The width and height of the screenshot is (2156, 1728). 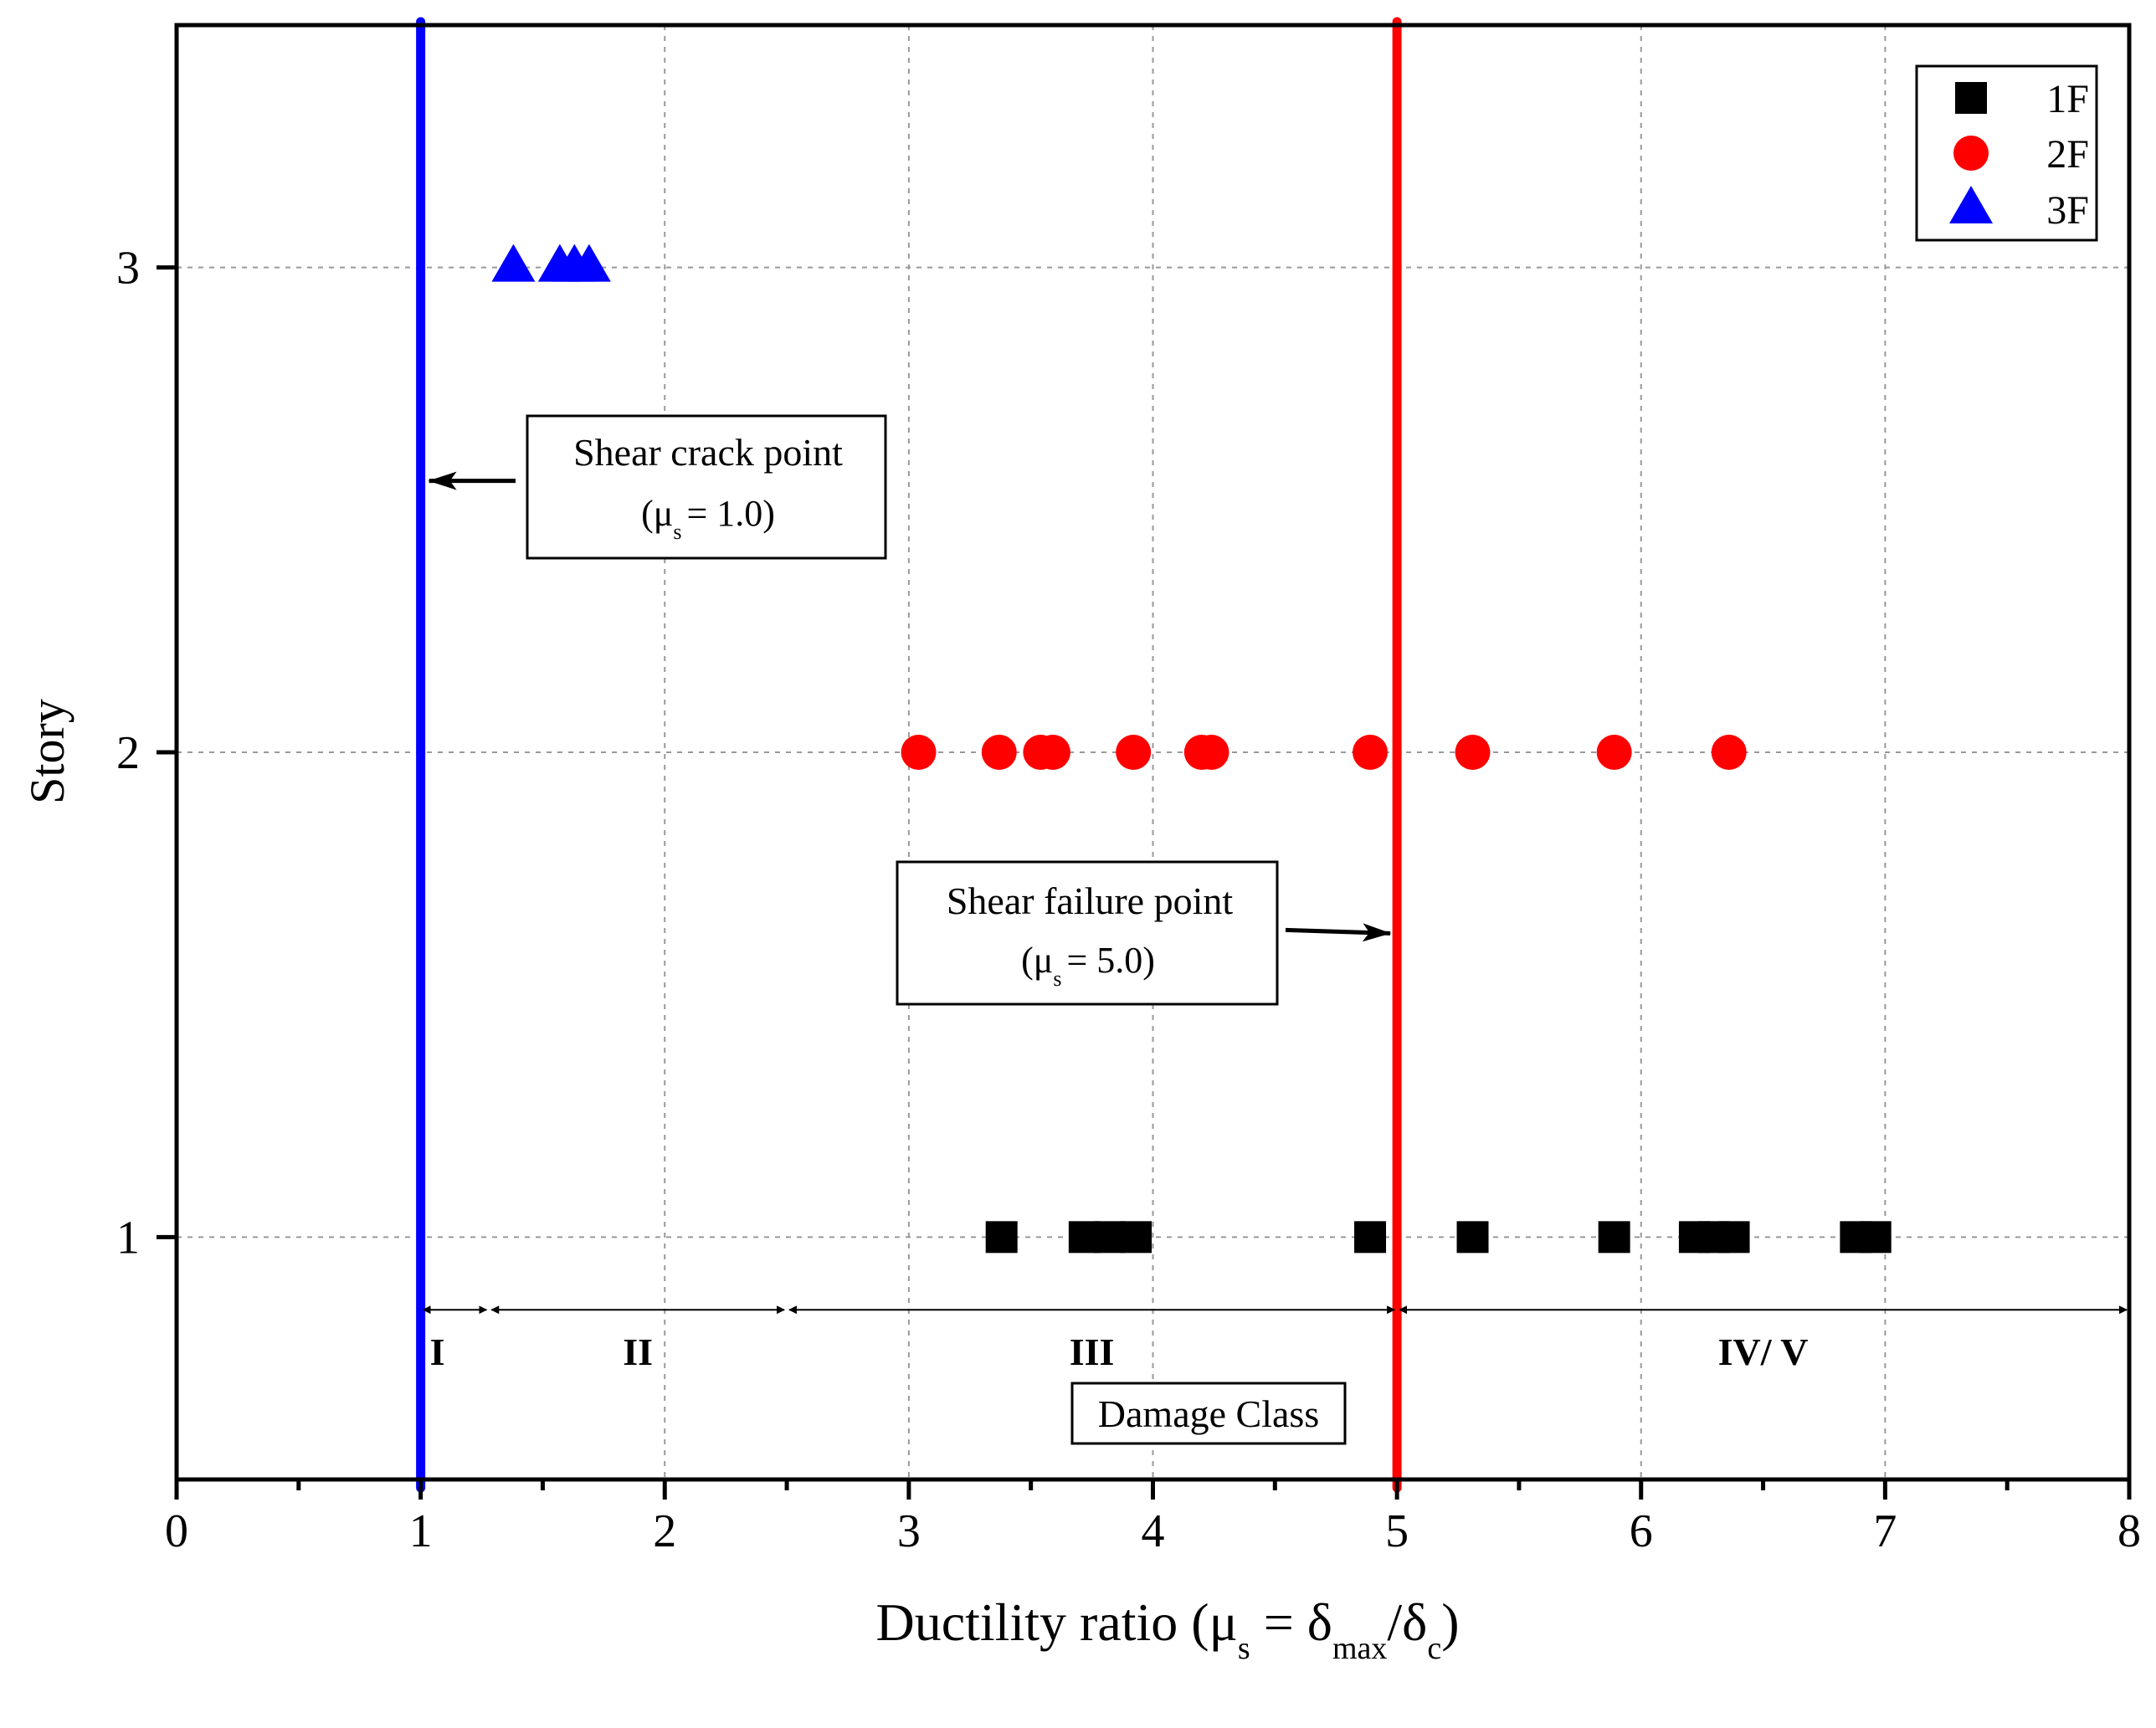 I want to click on legend-marker-2F, so click(x=1971, y=153).